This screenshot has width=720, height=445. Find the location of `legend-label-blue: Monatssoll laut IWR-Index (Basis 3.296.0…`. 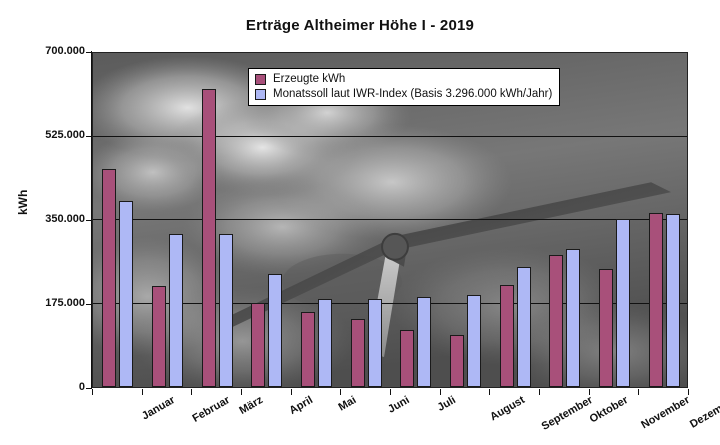

legend-label-blue: Monatssoll laut IWR-Index (Basis 3.296.0… is located at coordinates (413, 94).